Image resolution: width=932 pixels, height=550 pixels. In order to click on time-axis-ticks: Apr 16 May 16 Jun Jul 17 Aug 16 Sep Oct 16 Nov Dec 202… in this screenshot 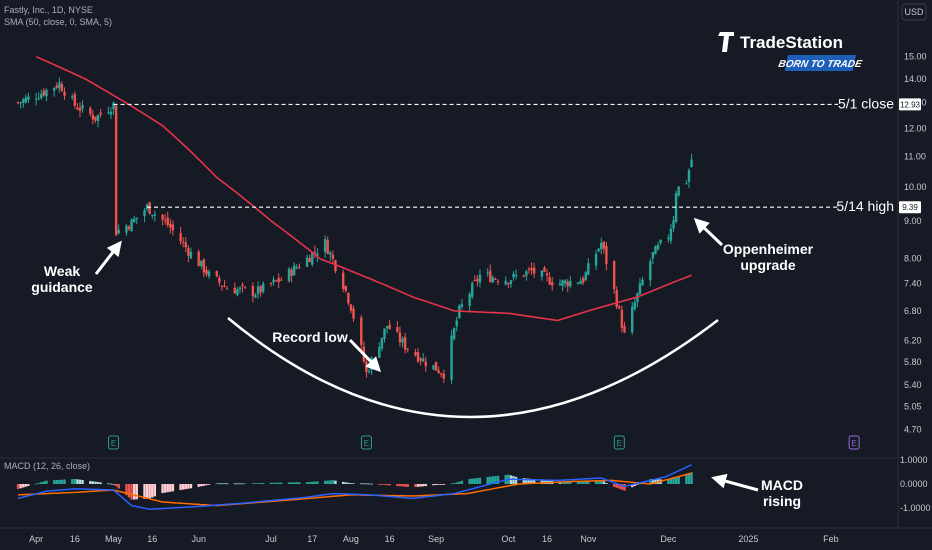, I will do `click(434, 539)`.